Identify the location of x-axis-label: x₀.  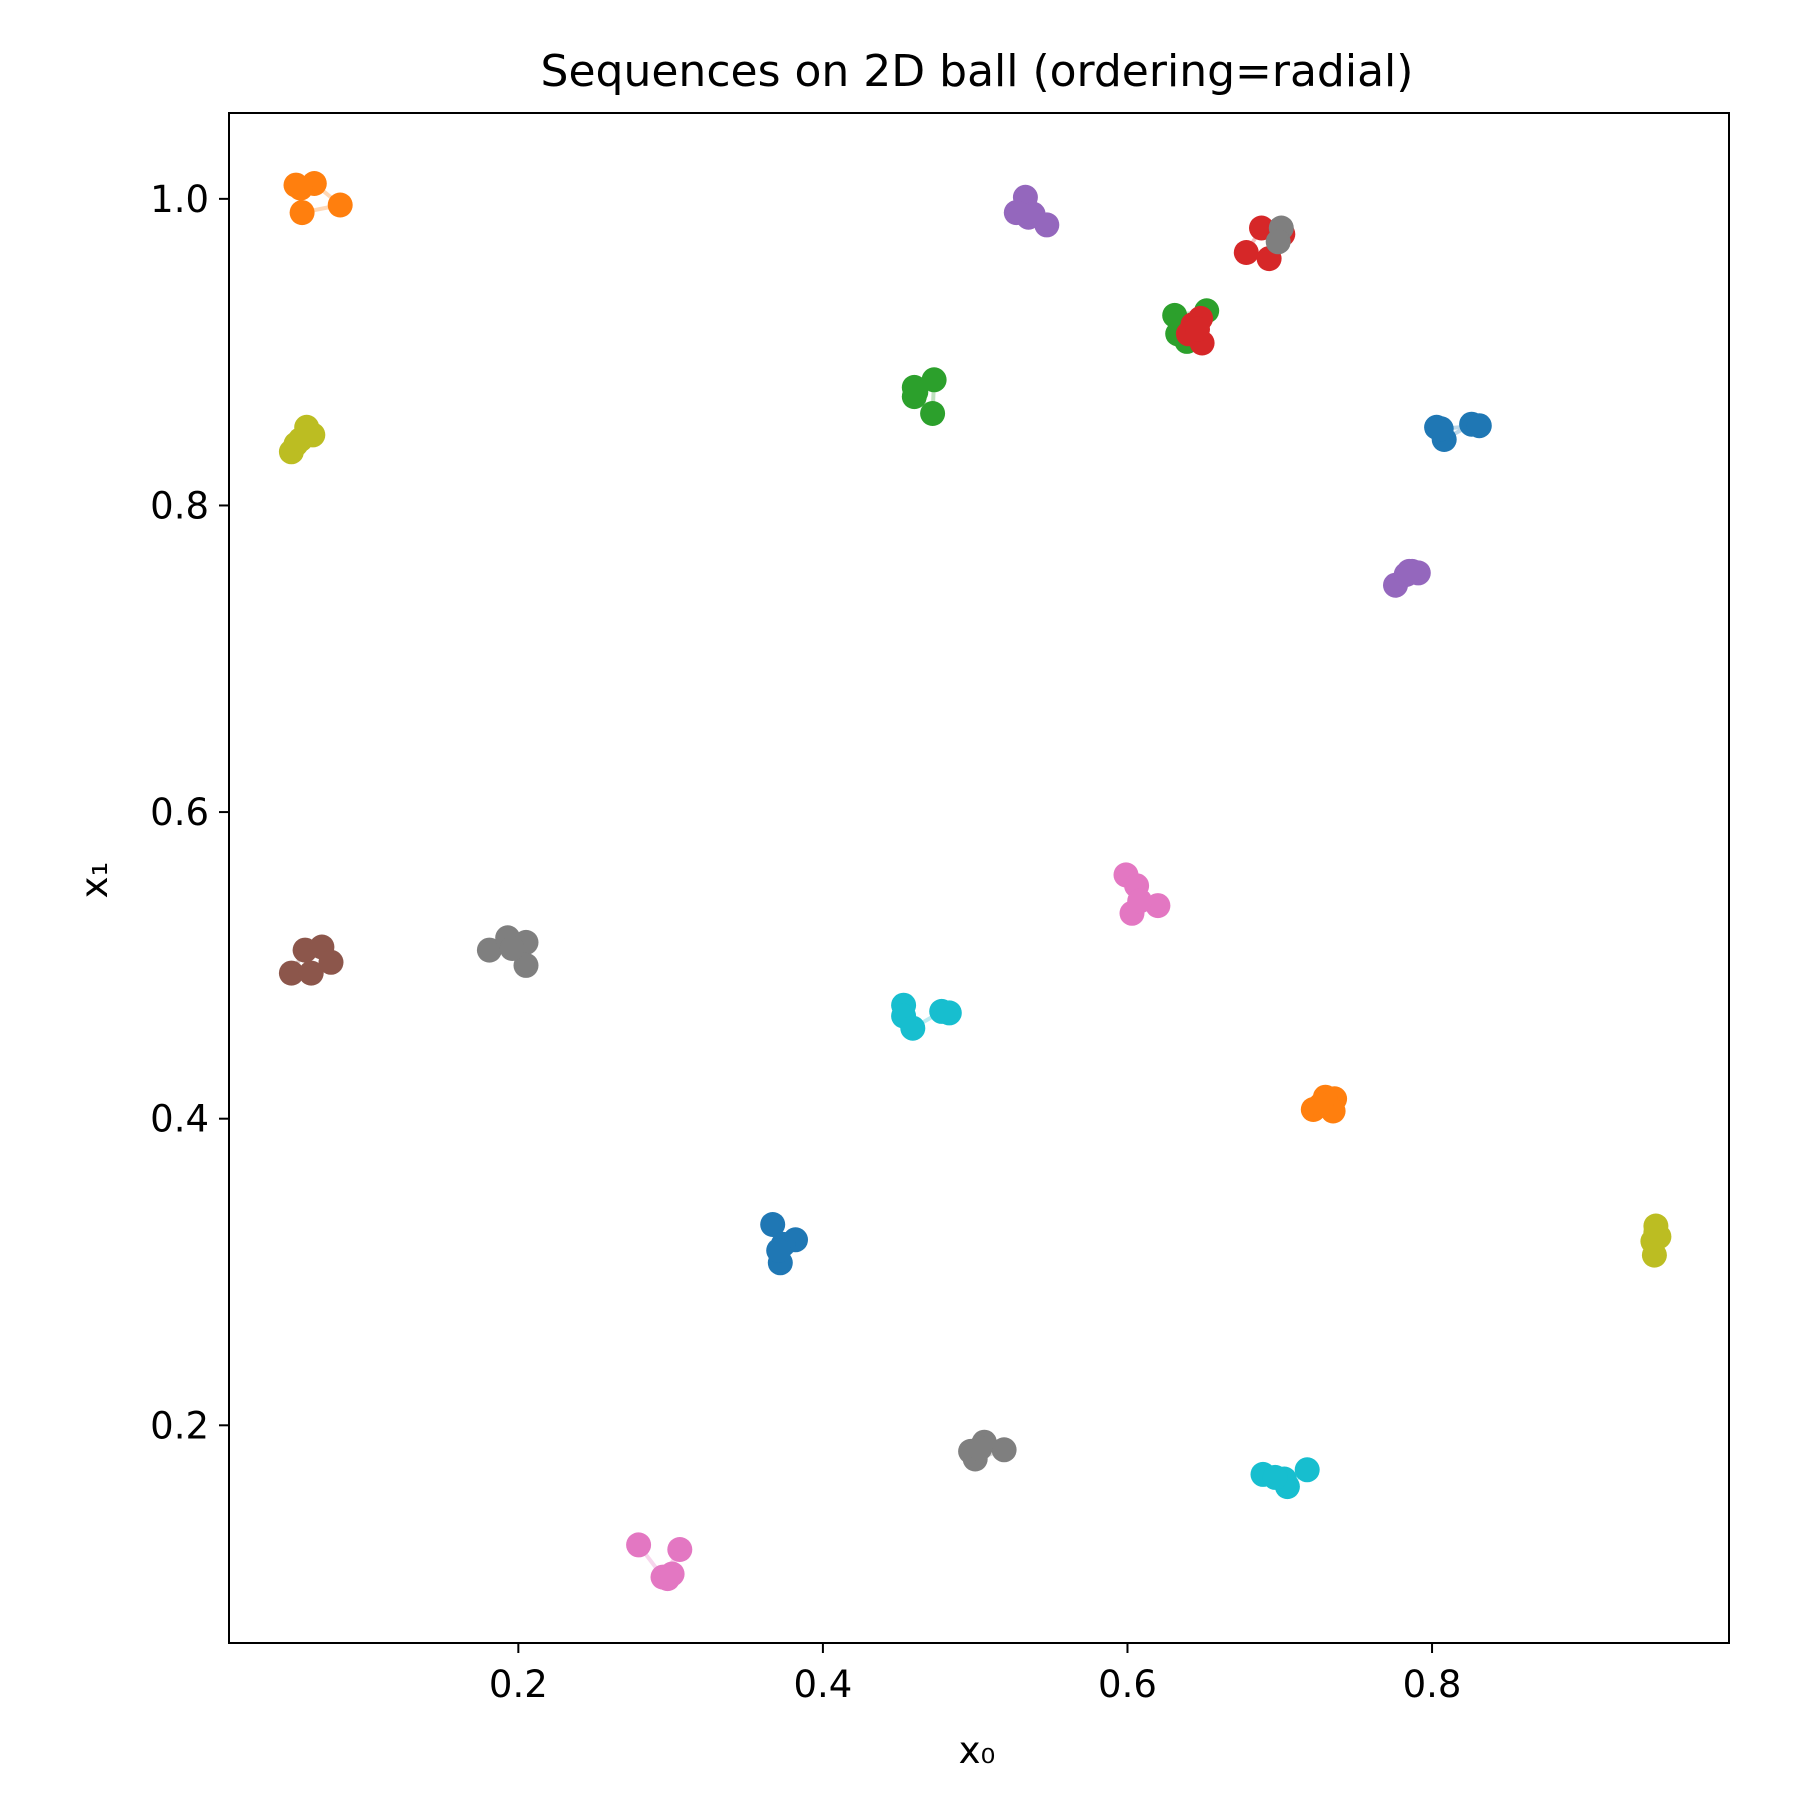
(977, 1750).